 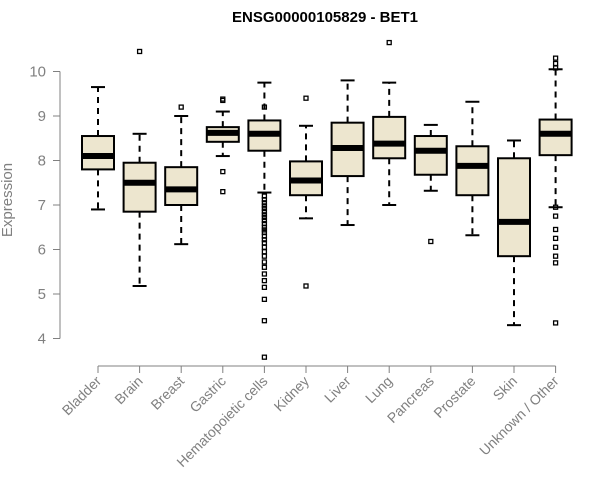 I want to click on y-tick-label: 8, so click(x=42, y=161).